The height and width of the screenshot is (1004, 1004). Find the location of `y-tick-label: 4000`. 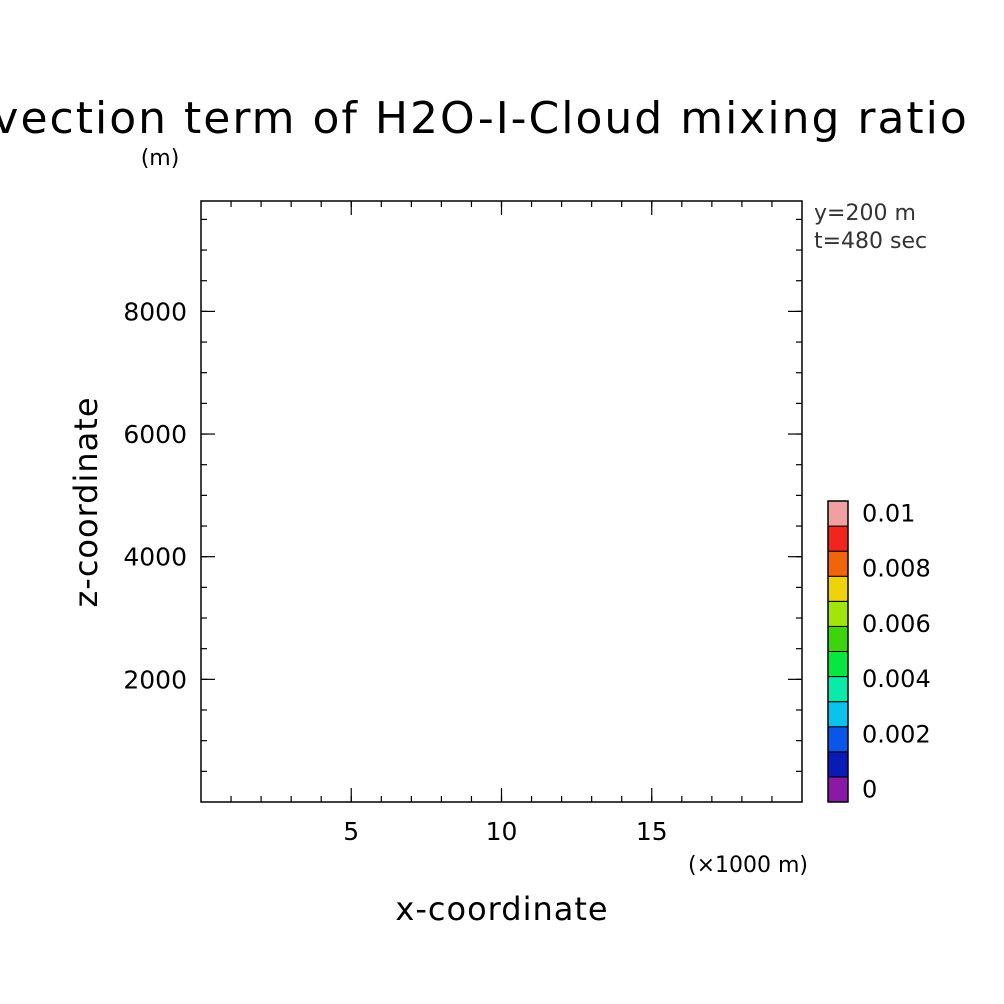

y-tick-label: 4000 is located at coordinates (155, 557).